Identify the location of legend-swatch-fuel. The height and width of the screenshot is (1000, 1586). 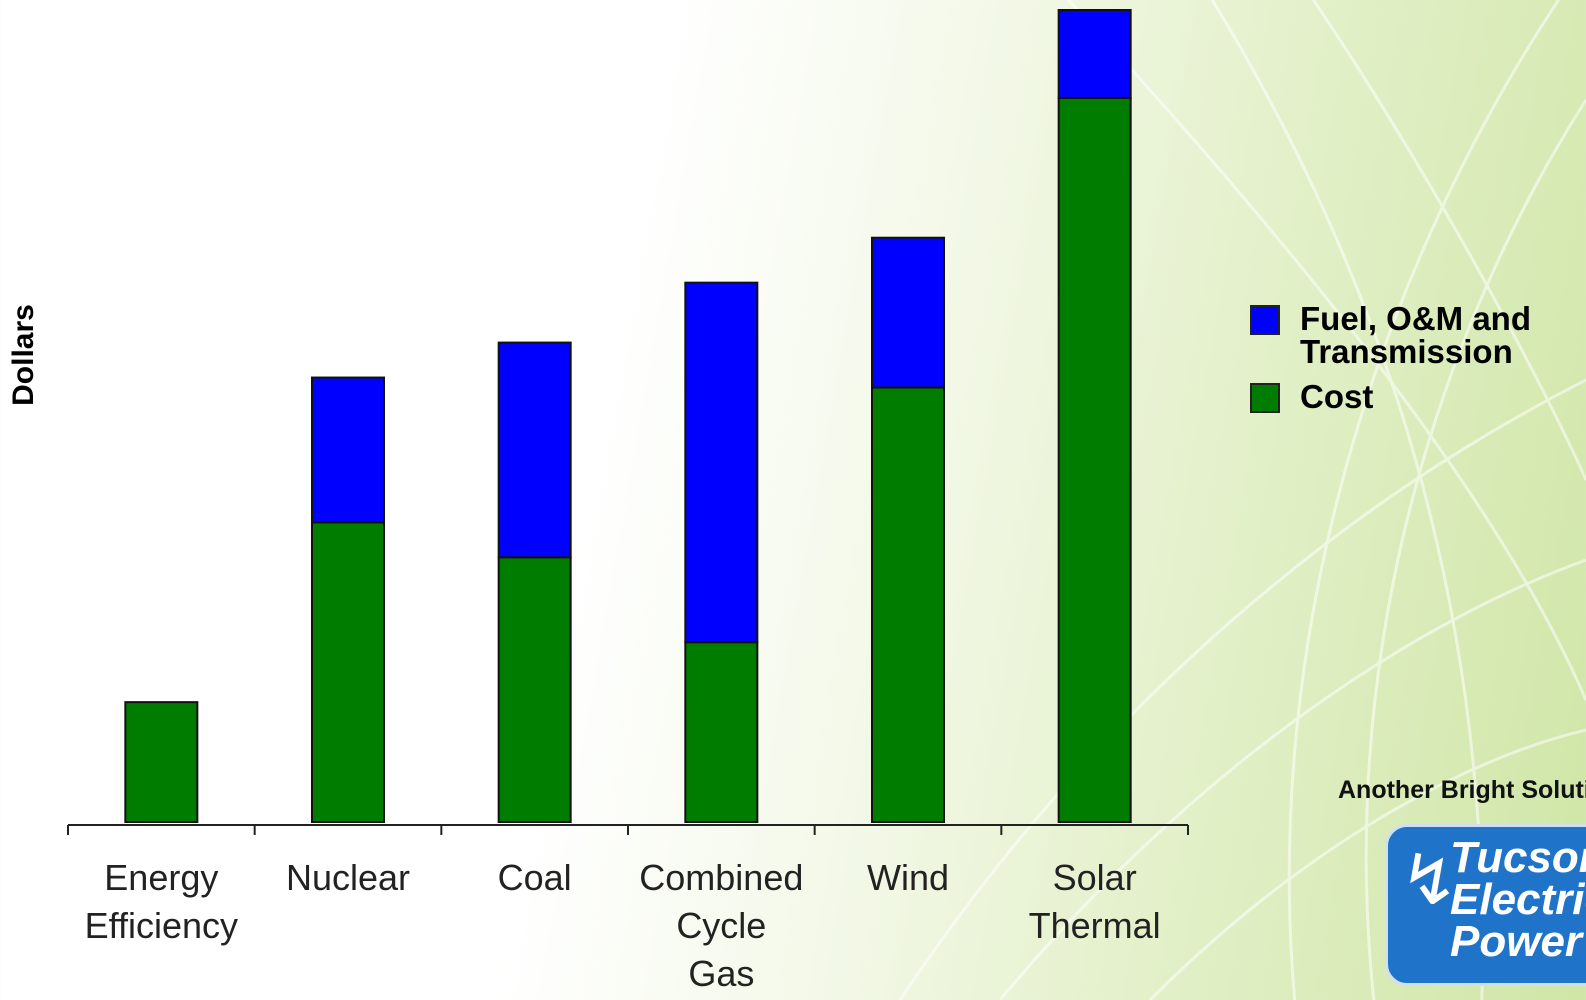
(1265, 320).